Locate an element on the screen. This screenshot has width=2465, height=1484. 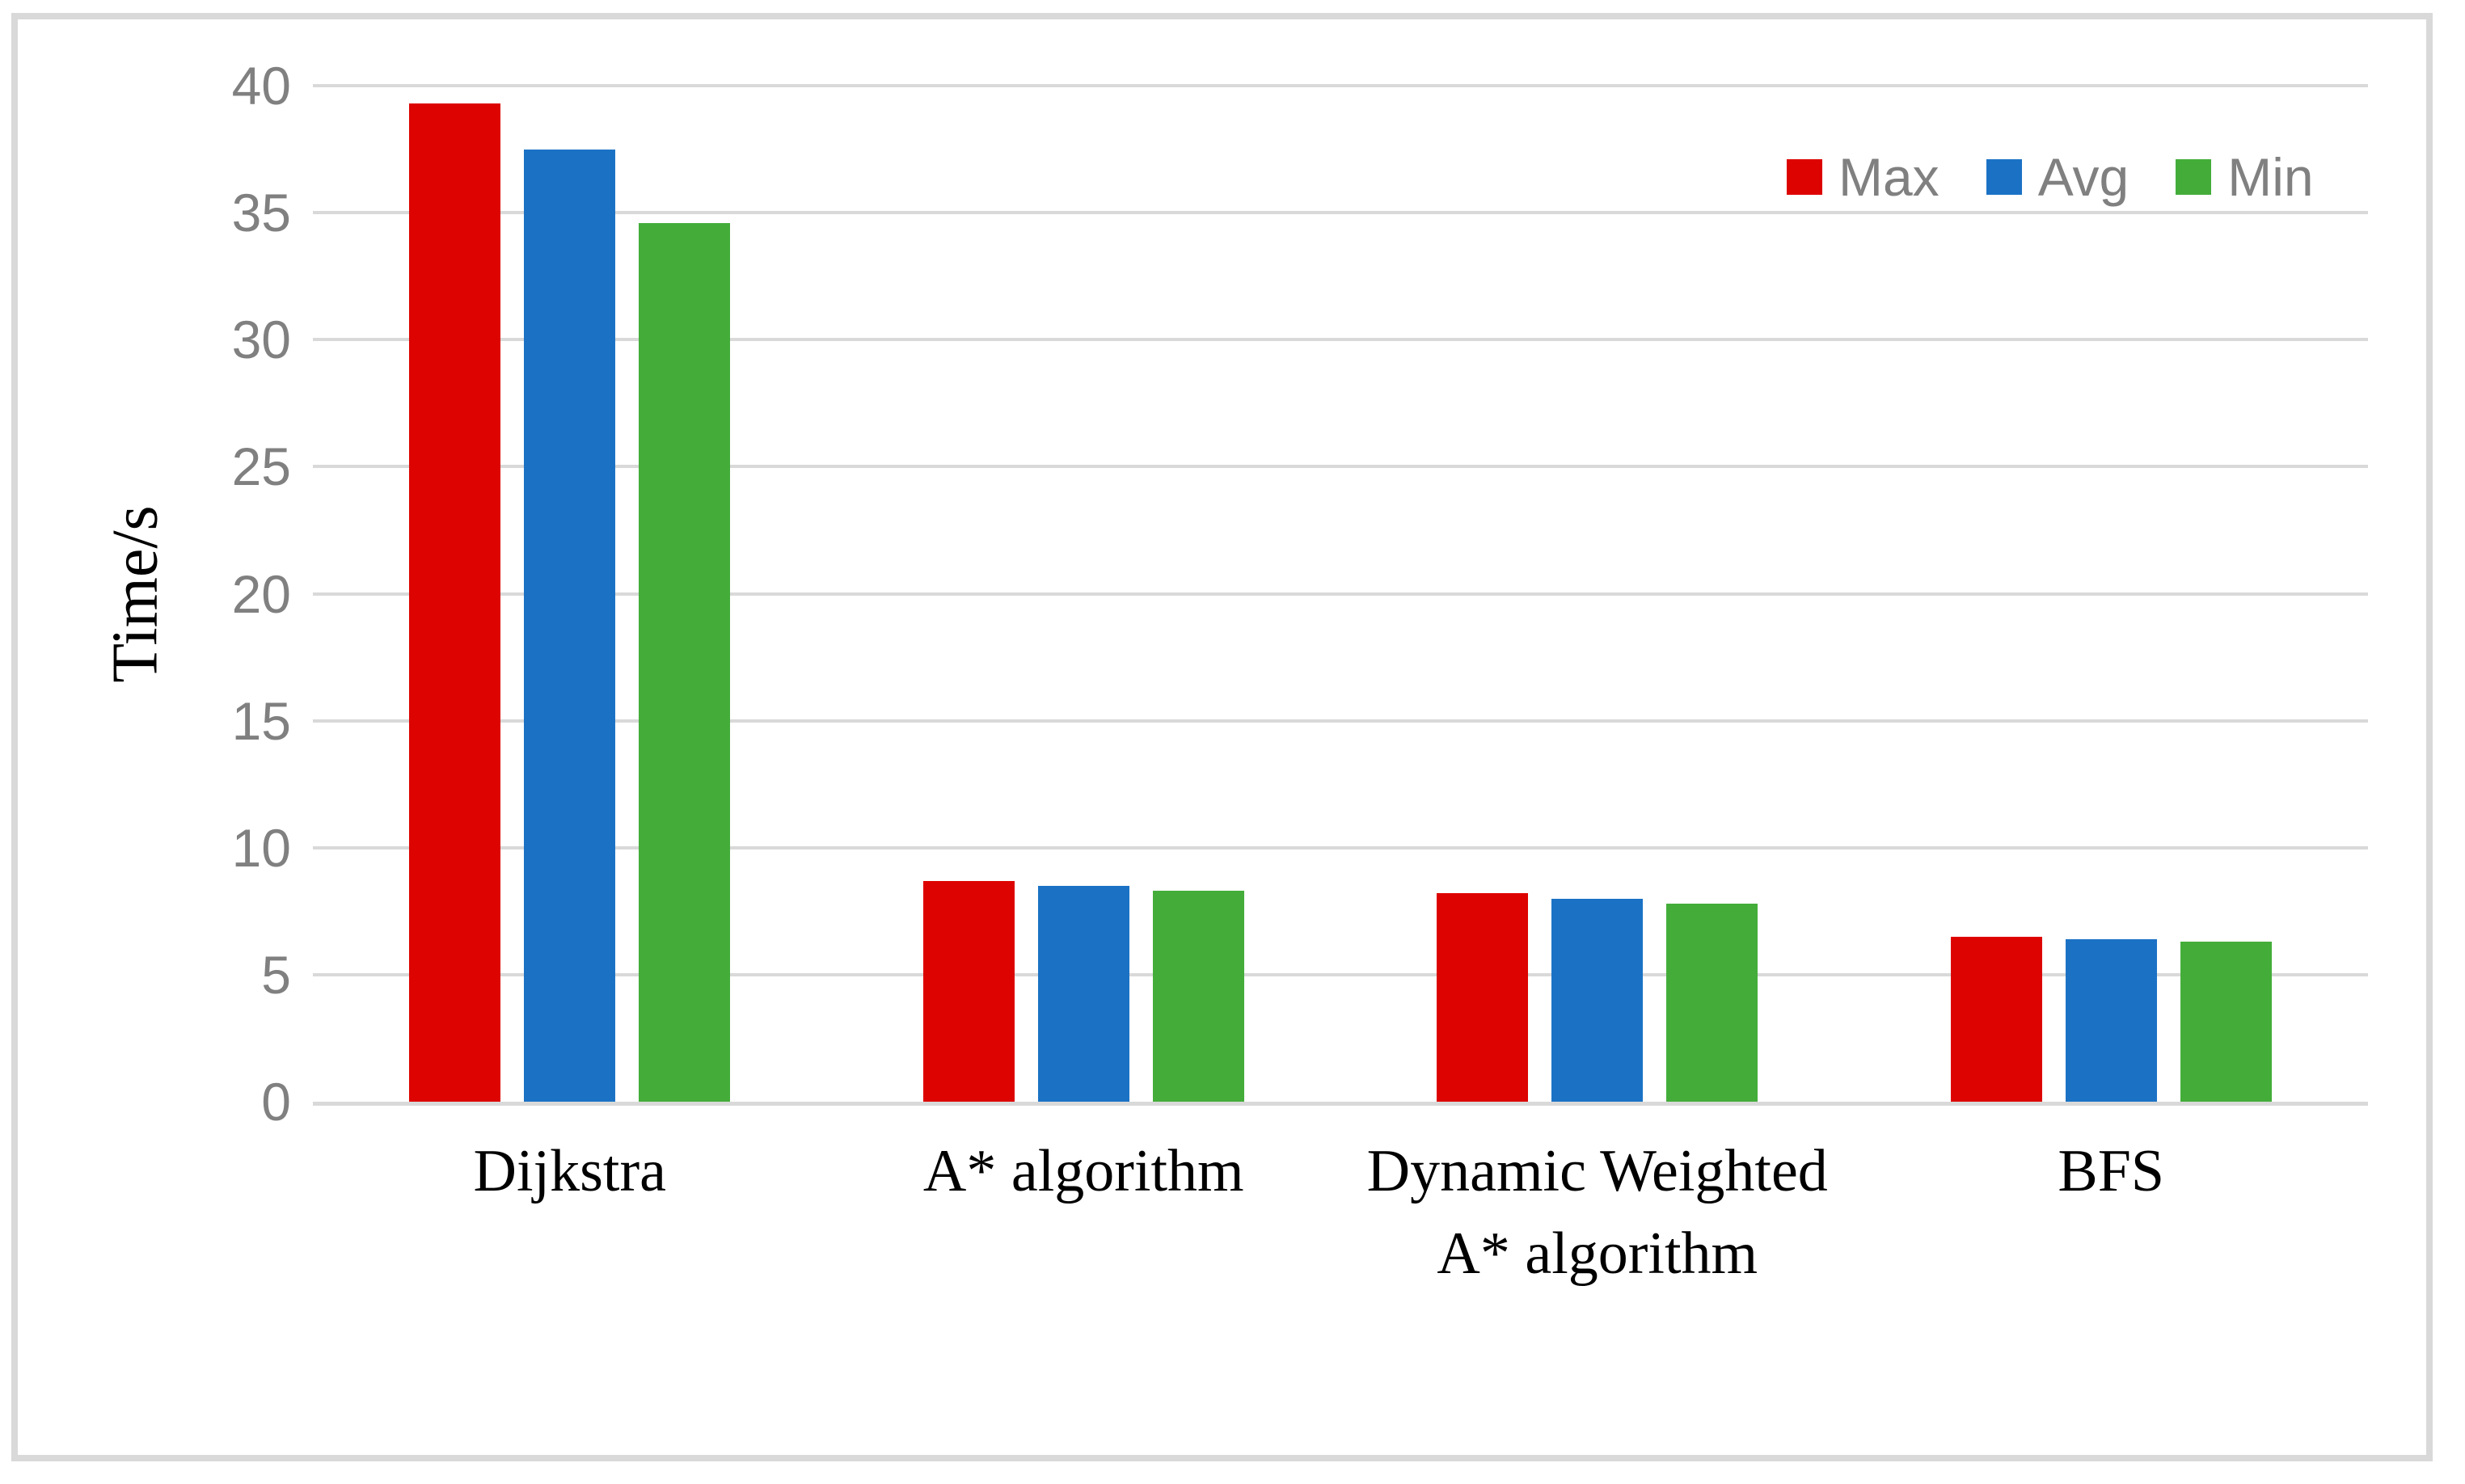
x-category-label-dynamic-weighted-a-algorithm: Dynamic Weighted A* algorithm is located at coordinates (1598, 1212).